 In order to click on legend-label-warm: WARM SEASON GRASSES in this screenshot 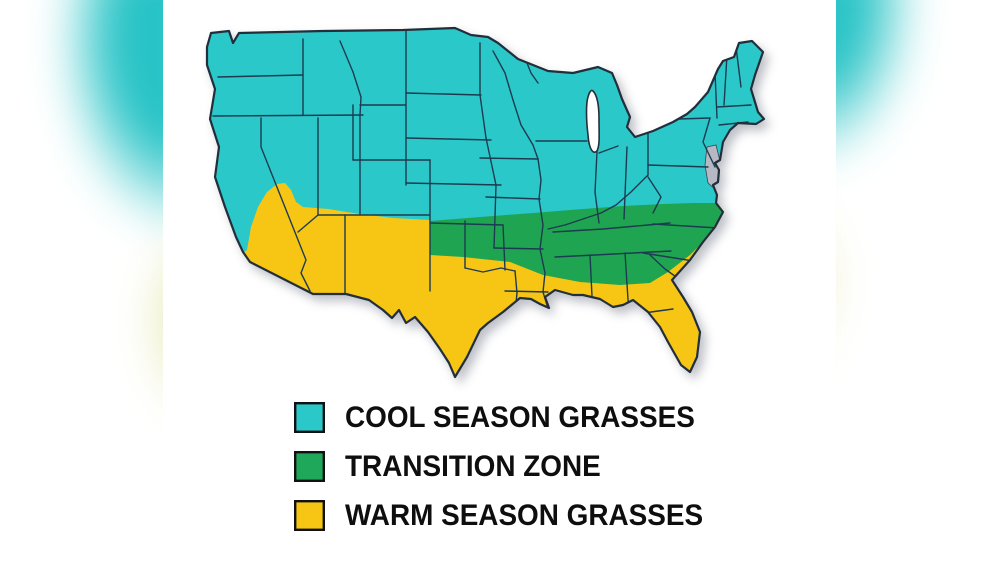, I will do `click(524, 515)`.